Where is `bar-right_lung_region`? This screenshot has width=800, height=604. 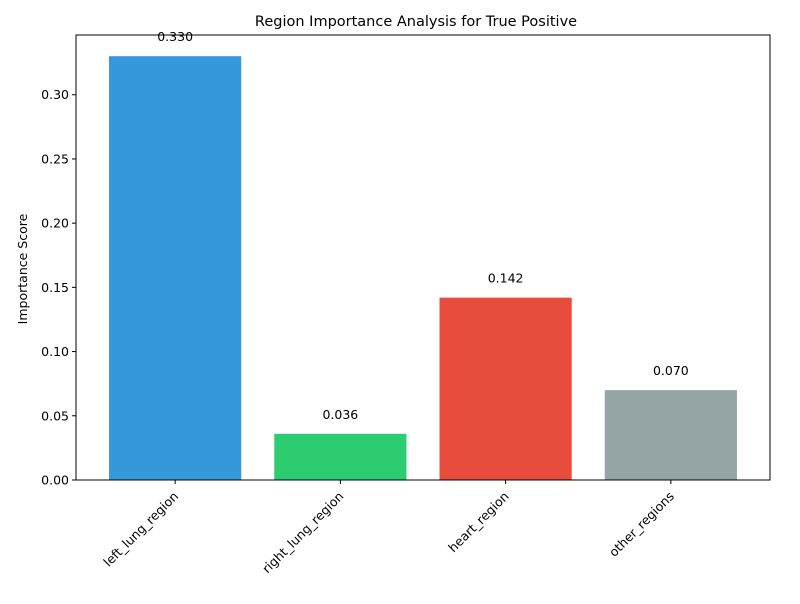
bar-right_lung_region is located at coordinates (340, 456).